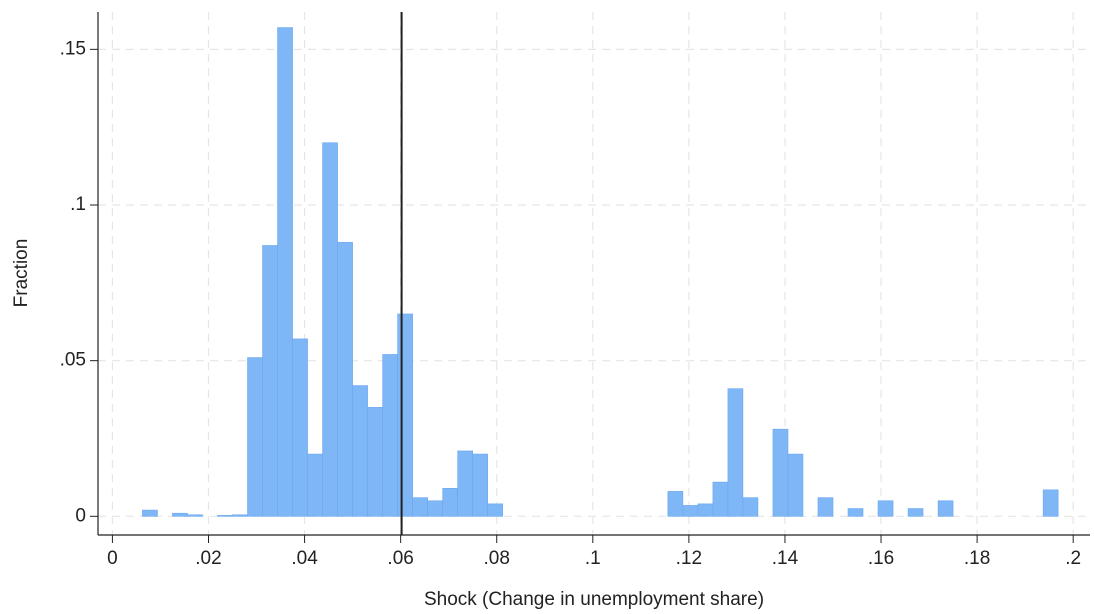 Image resolution: width=1094 pixels, height=614 pixels. Describe the element at coordinates (78, 204) in the screenshot. I see `y-tick-label: .1` at that location.